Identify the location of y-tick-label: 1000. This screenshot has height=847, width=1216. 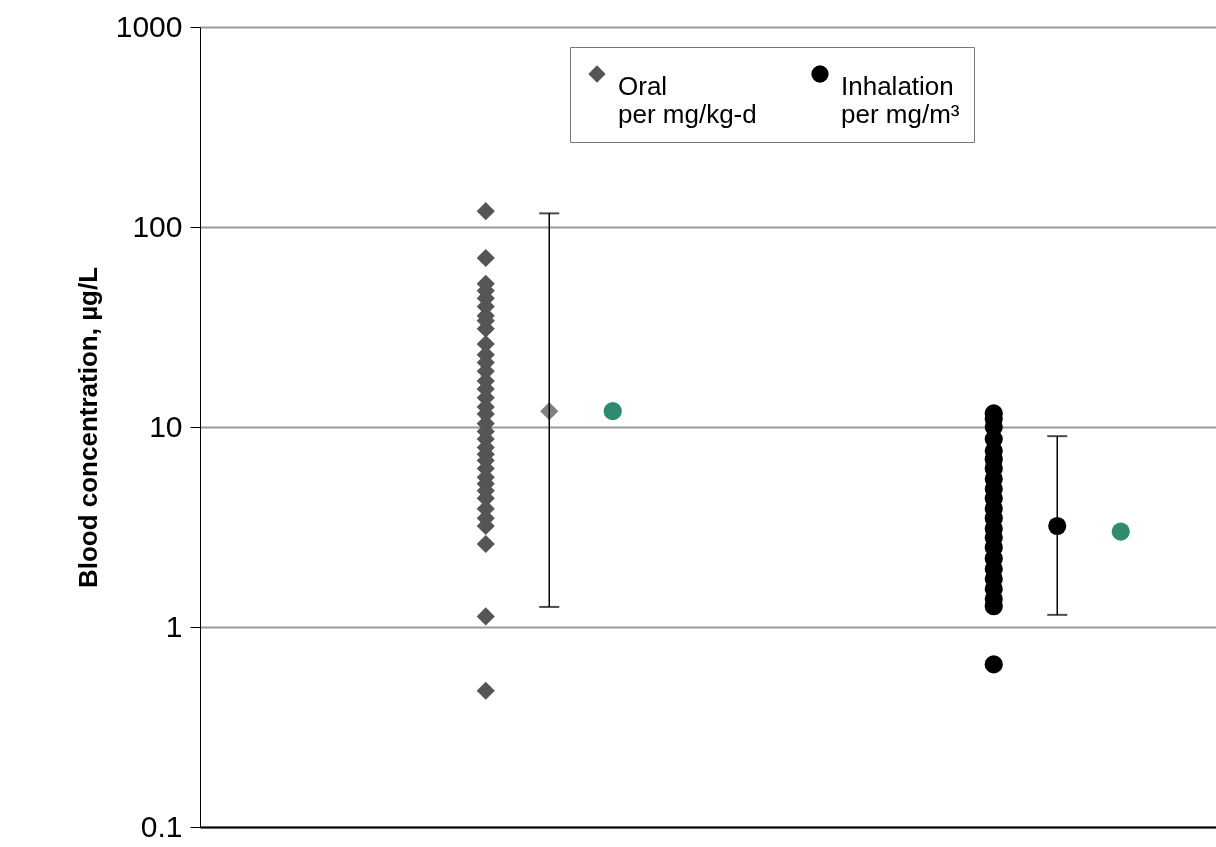
(149, 26).